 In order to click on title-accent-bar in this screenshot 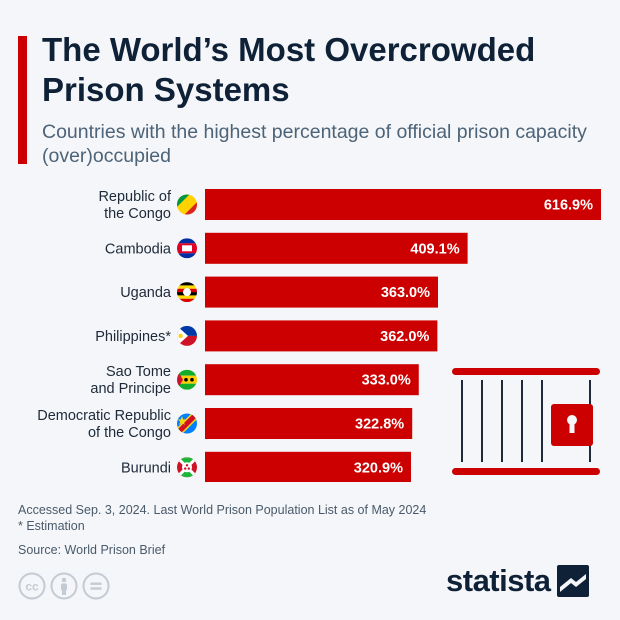, I will do `click(22, 100)`.